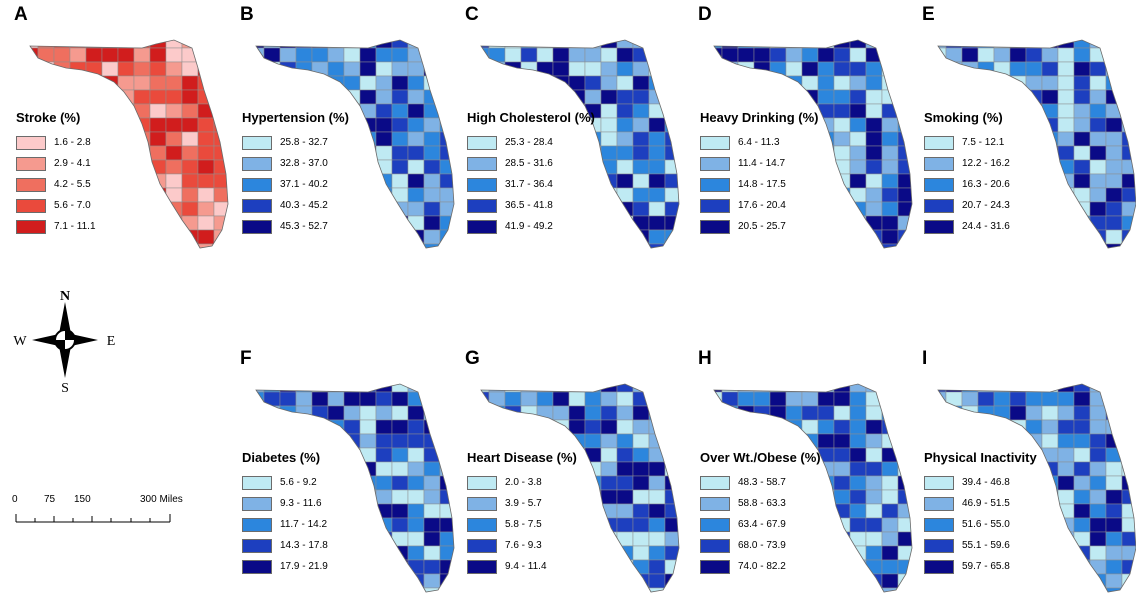 This screenshot has height=596, width=1136. Describe the element at coordinates (759, 117) in the screenshot. I see `legend-title: Heavy Drinking (%)` at that location.